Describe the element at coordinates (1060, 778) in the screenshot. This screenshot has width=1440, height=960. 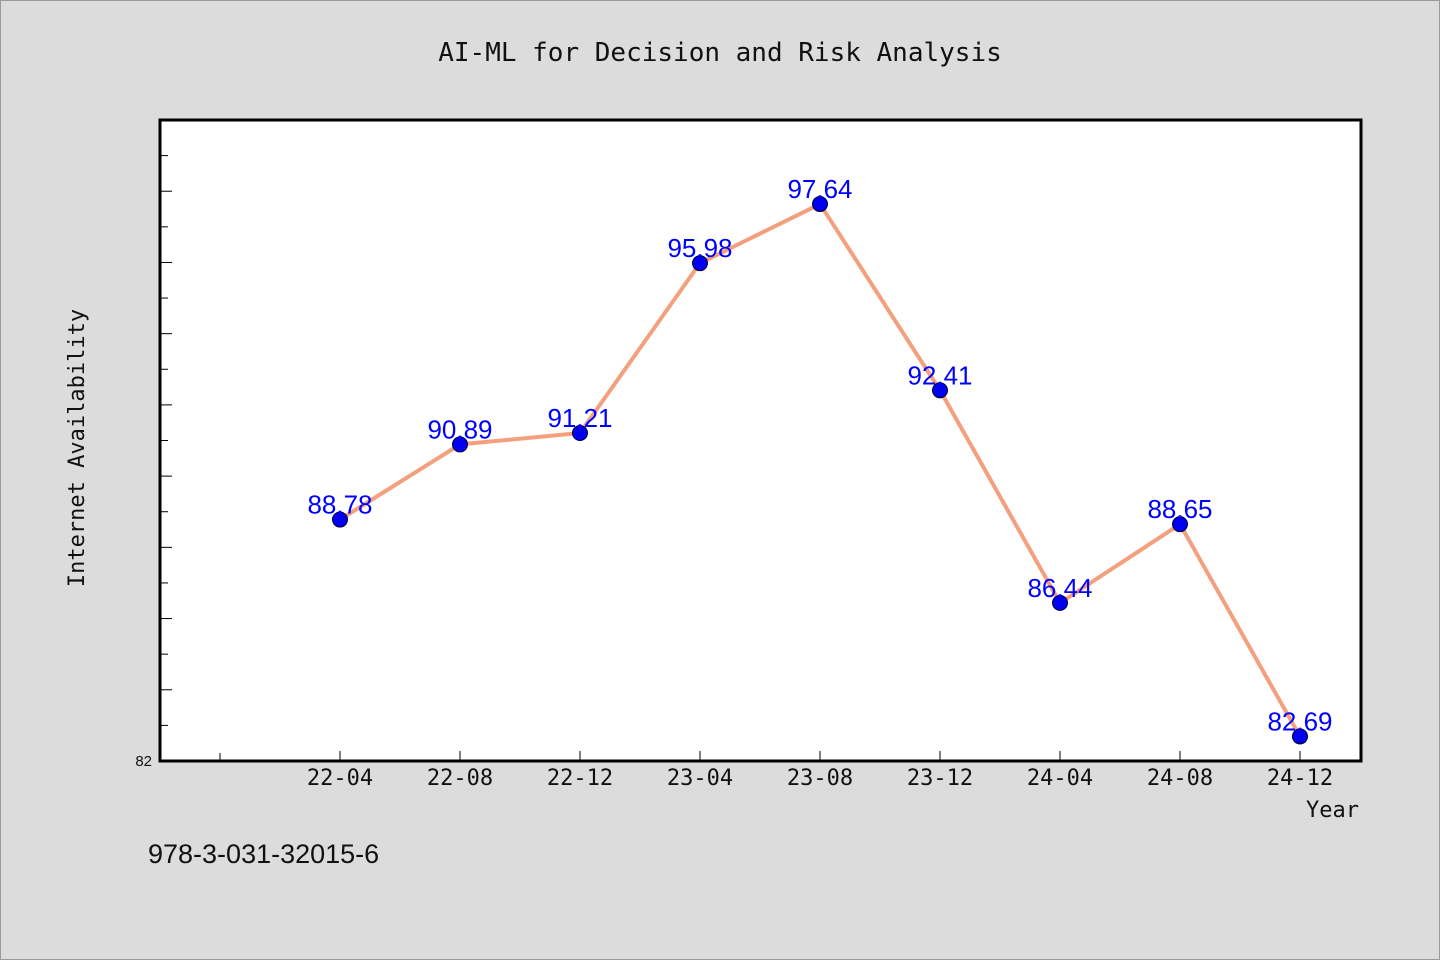
I see `x-tick-label: 24-04` at that location.